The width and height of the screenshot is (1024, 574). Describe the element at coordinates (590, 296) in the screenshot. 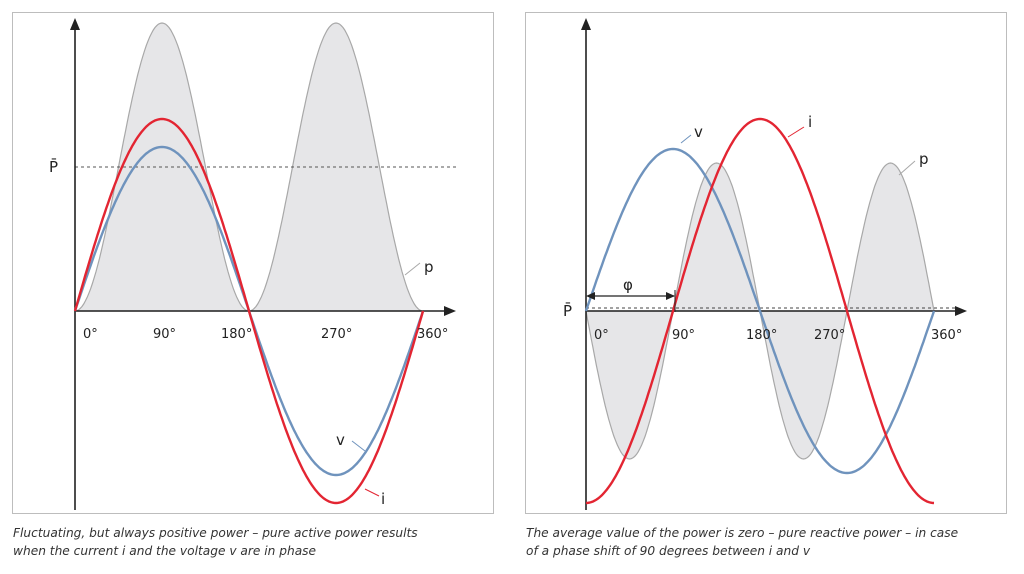

I see `phi-arrow-left-head` at that location.